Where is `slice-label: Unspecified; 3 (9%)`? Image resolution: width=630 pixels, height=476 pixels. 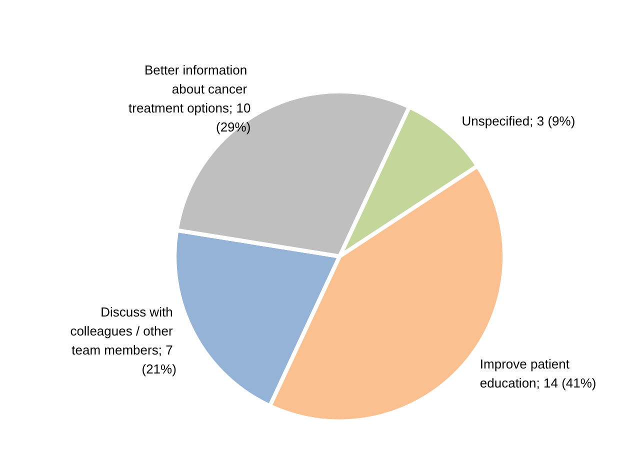 slice-label: Unspecified; 3 (9%) is located at coordinates (519, 121).